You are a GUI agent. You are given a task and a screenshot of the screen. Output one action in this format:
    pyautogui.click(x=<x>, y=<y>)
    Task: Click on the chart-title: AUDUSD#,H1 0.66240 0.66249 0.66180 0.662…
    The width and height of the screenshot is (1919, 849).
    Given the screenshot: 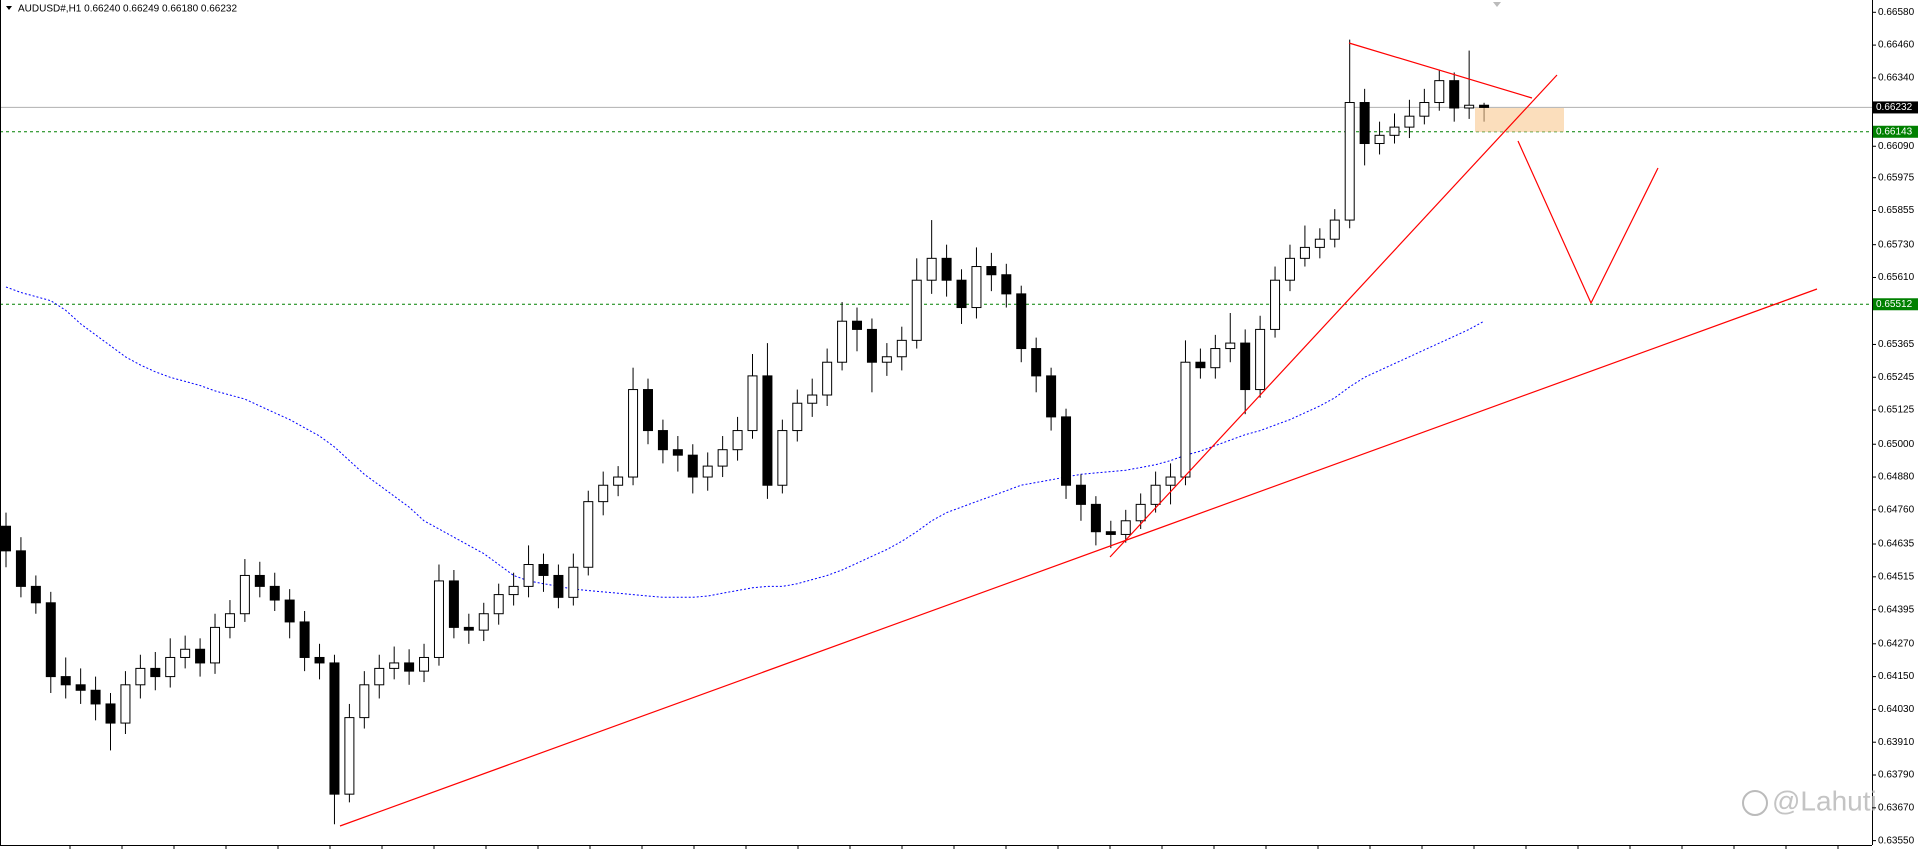 What is the action you would take?
    pyautogui.click(x=127, y=9)
    